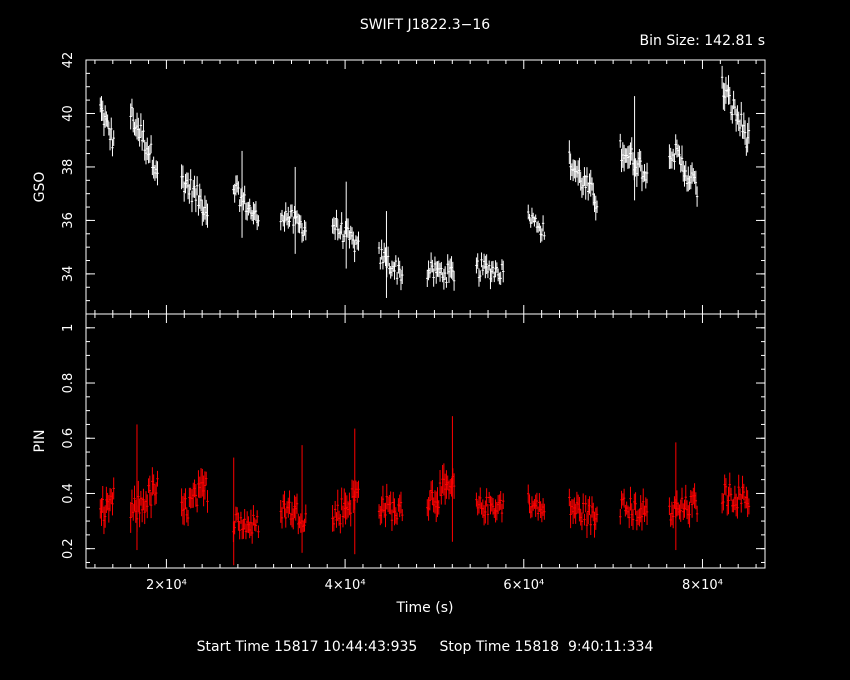  What do you see at coordinates (68, 493) in the screenshot?
I see `y-tick-label: 0.4` at bounding box center [68, 493].